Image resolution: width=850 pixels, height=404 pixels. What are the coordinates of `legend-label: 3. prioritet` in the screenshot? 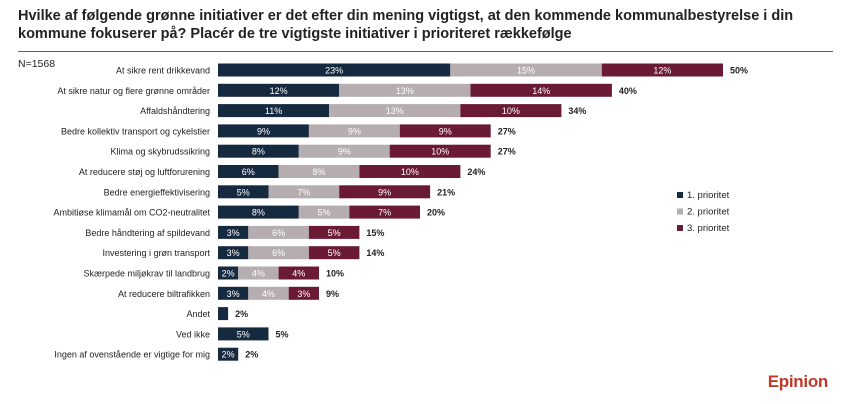 It's located at (708, 228).